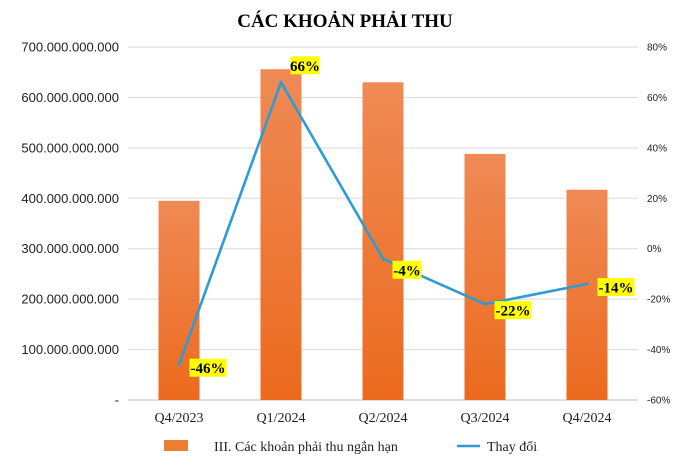 This screenshot has height=465, width=690. Describe the element at coordinates (654, 249) in the screenshot. I see `right-tick-label: 0%` at that location.